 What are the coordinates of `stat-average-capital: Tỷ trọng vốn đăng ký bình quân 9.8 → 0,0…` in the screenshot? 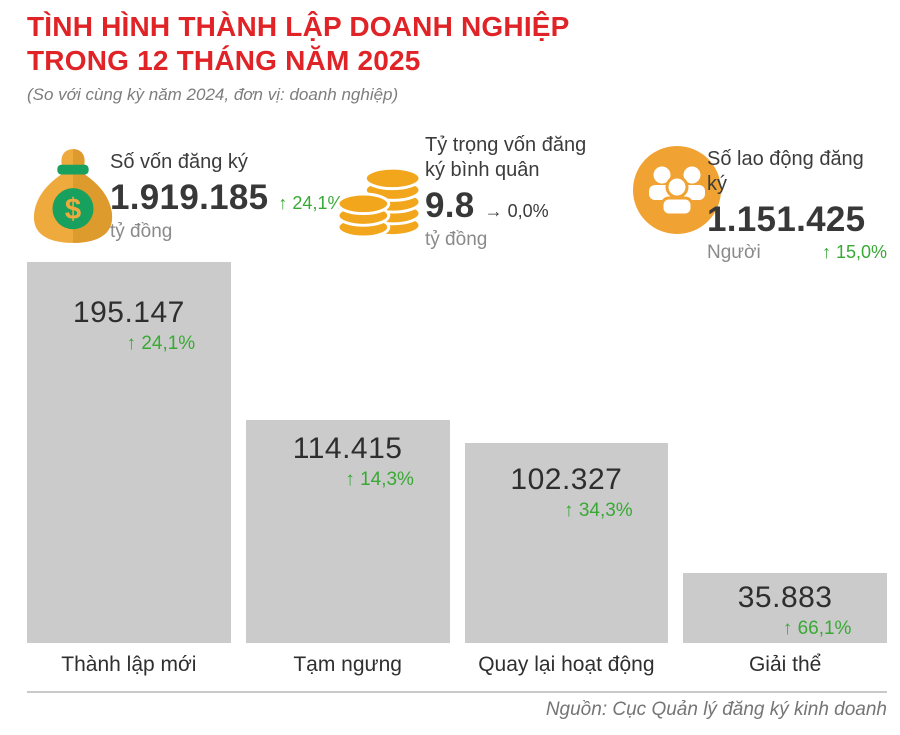 It's located at (505, 192).